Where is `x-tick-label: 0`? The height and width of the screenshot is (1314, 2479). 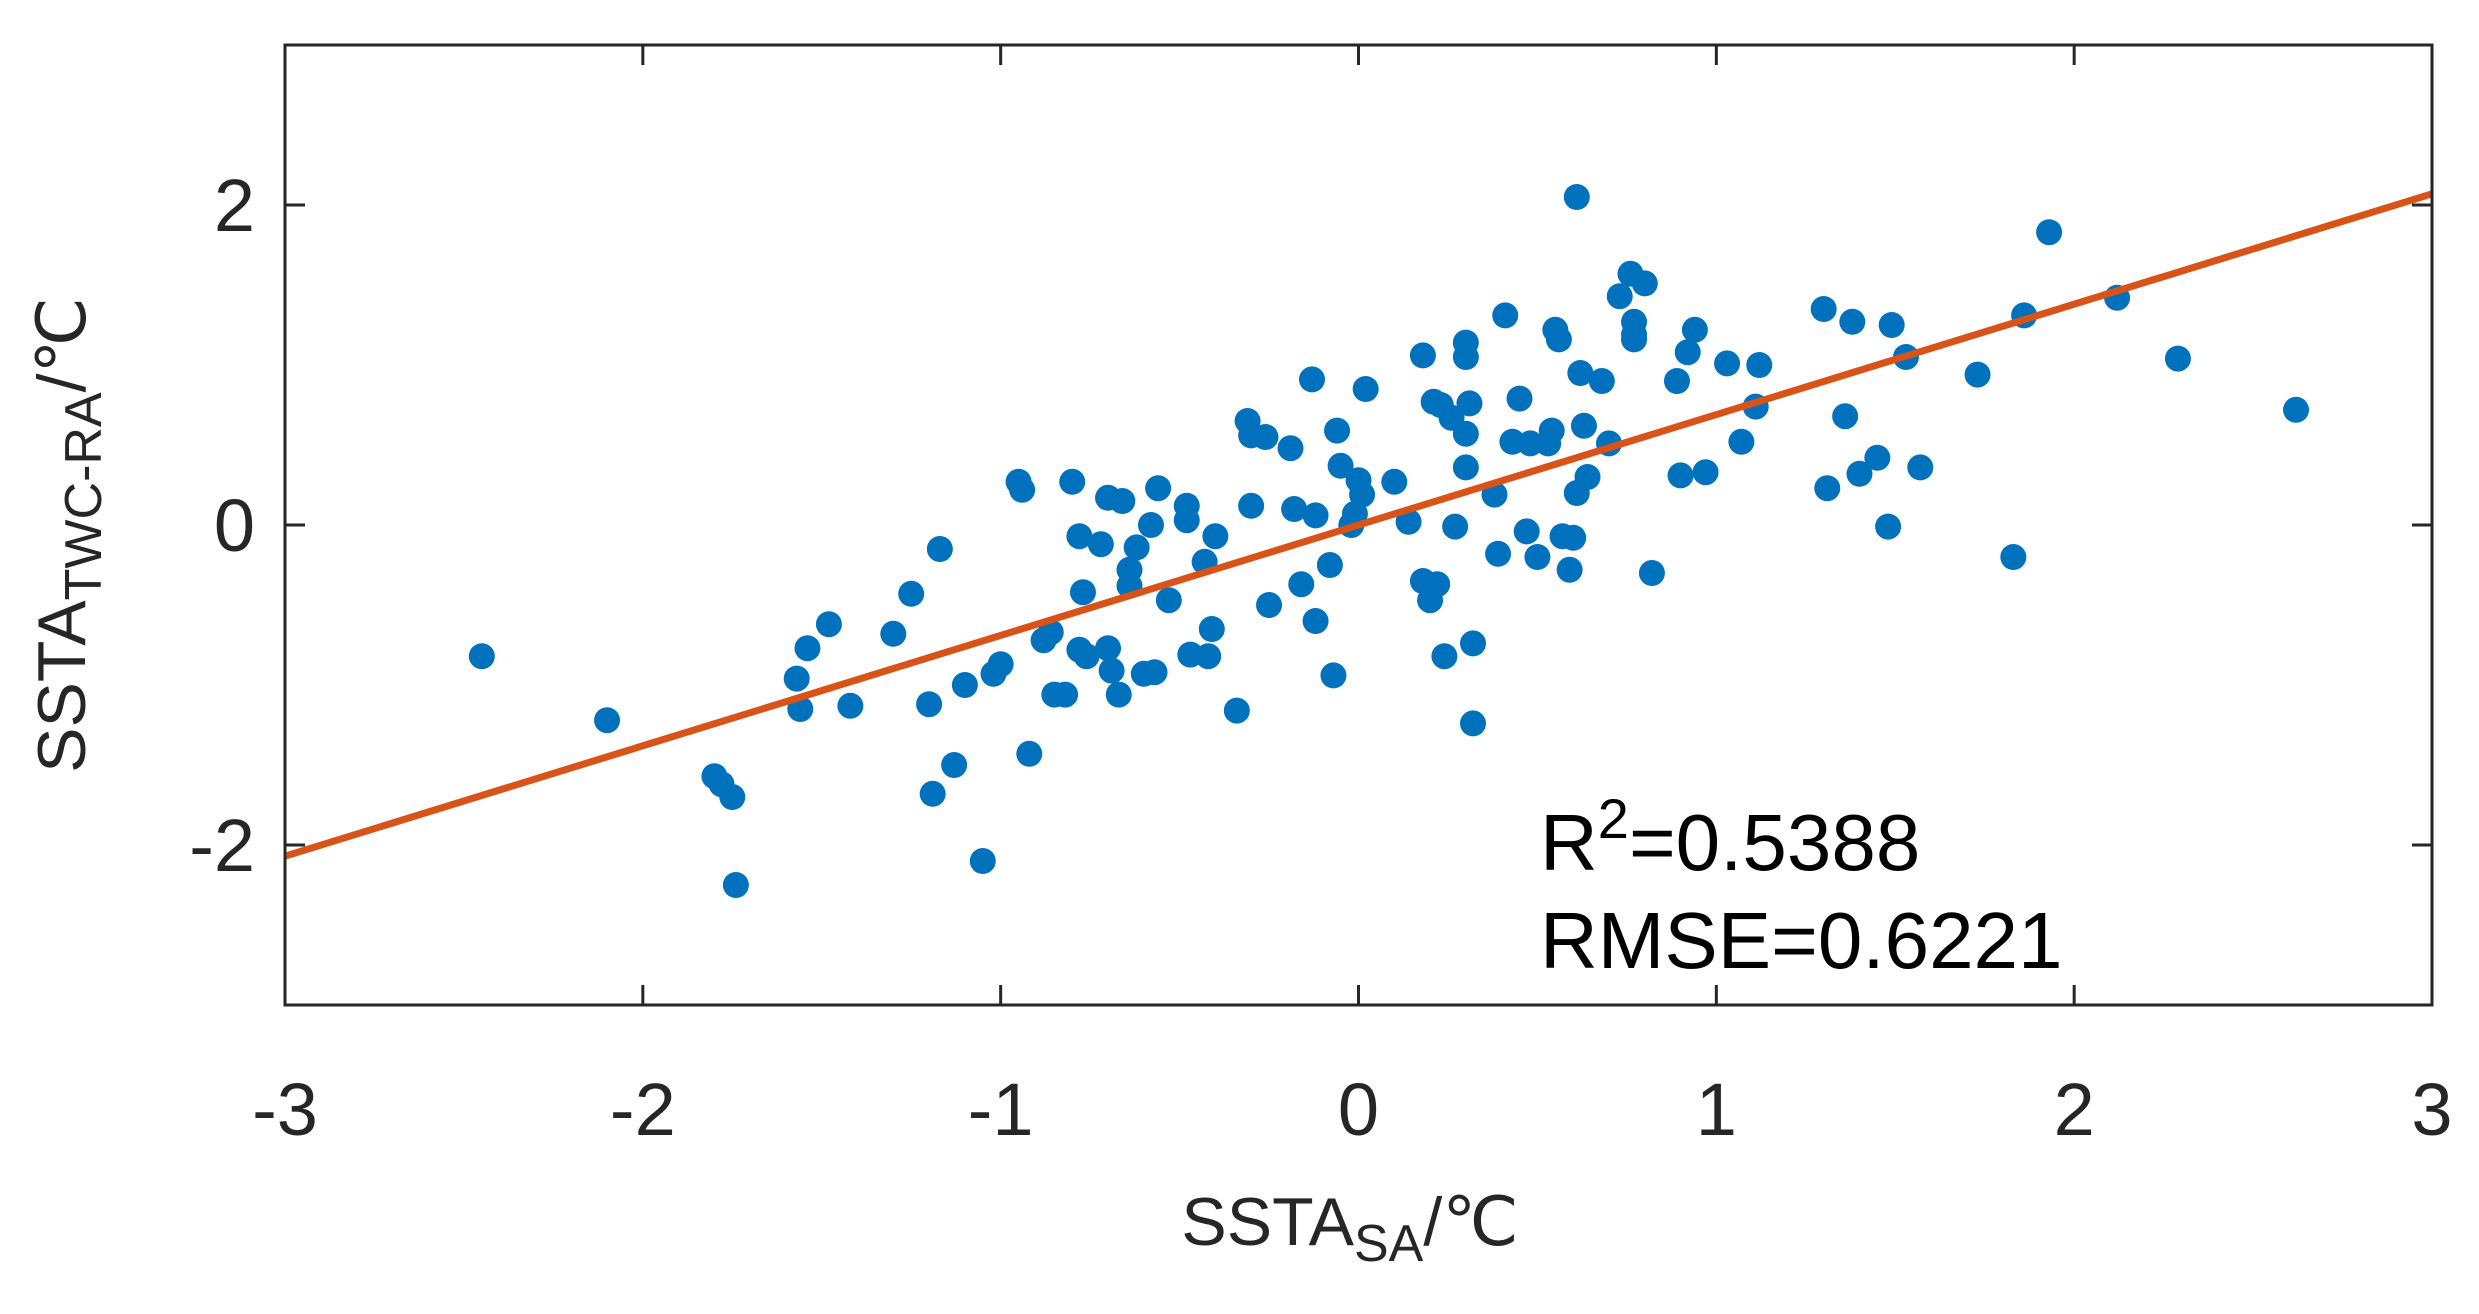
x-tick-label: 0 is located at coordinates (1358, 1109).